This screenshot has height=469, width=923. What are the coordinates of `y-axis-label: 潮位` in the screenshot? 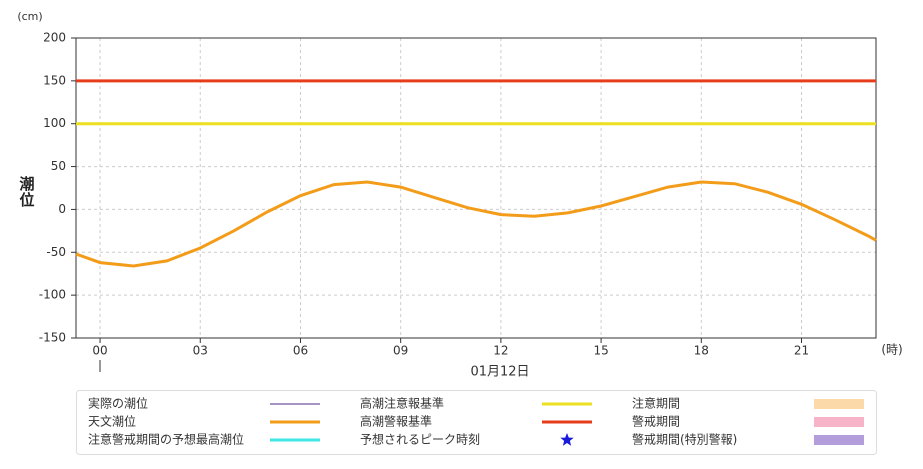 It's located at (27, 191).